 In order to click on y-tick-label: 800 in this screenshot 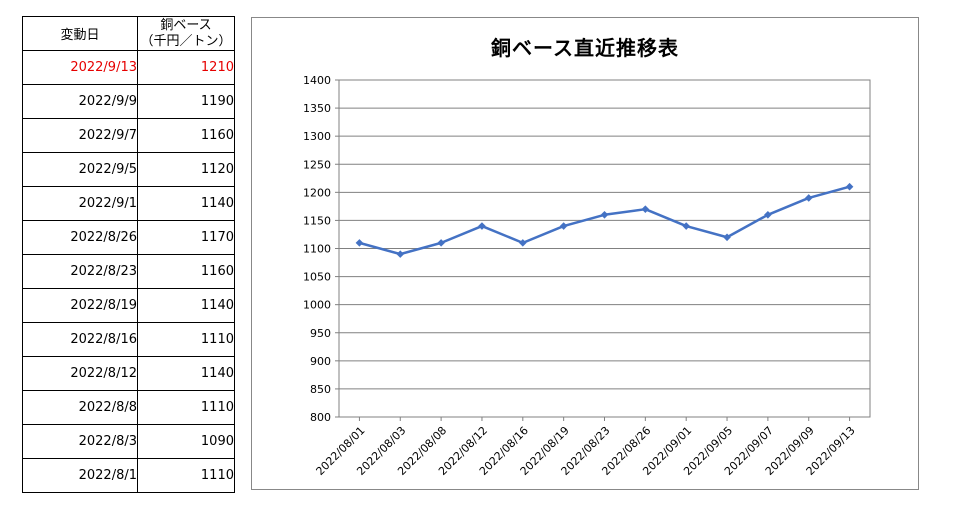, I will do `click(320, 417)`.